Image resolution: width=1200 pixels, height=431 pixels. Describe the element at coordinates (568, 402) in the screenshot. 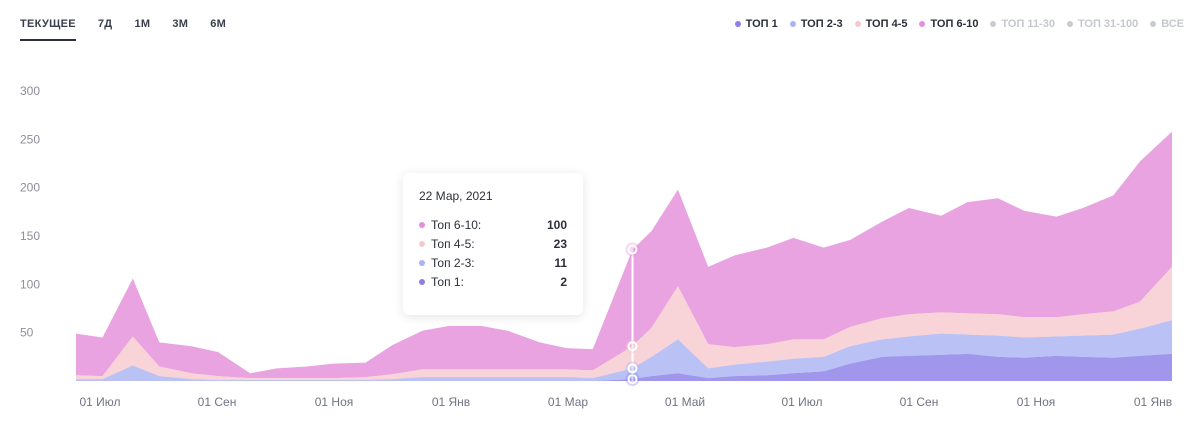

I see `x-tick-label: 01 Мар` at that location.